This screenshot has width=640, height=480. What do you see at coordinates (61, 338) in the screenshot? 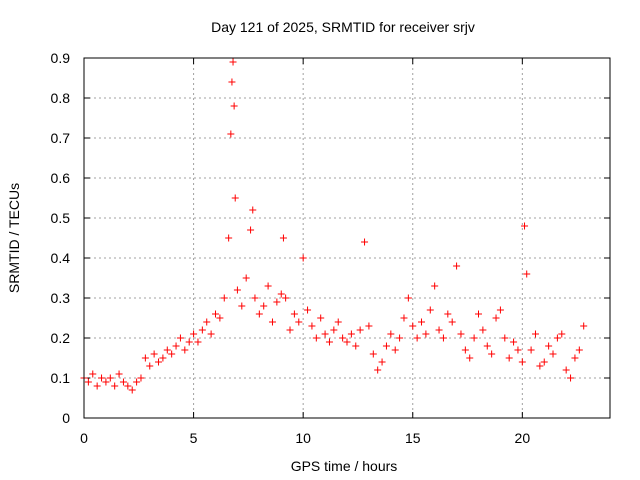
I see `y-tick-label: 0.2` at bounding box center [61, 338].